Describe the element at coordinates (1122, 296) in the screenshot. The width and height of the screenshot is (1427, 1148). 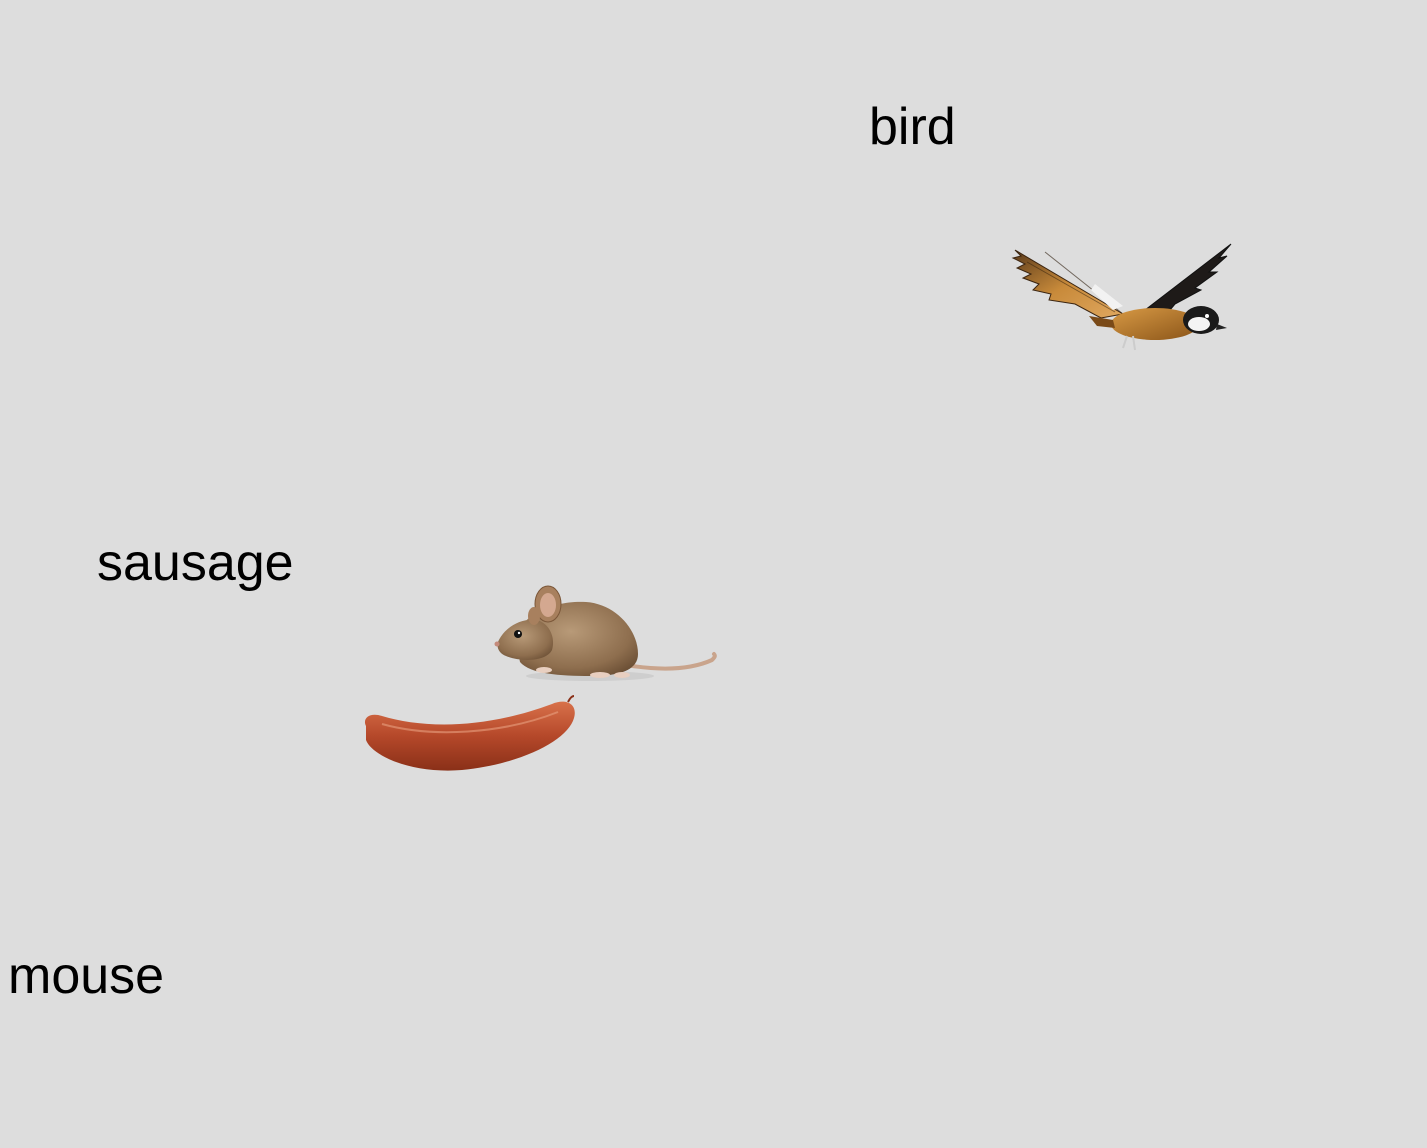
I see `bird-icon` at that location.